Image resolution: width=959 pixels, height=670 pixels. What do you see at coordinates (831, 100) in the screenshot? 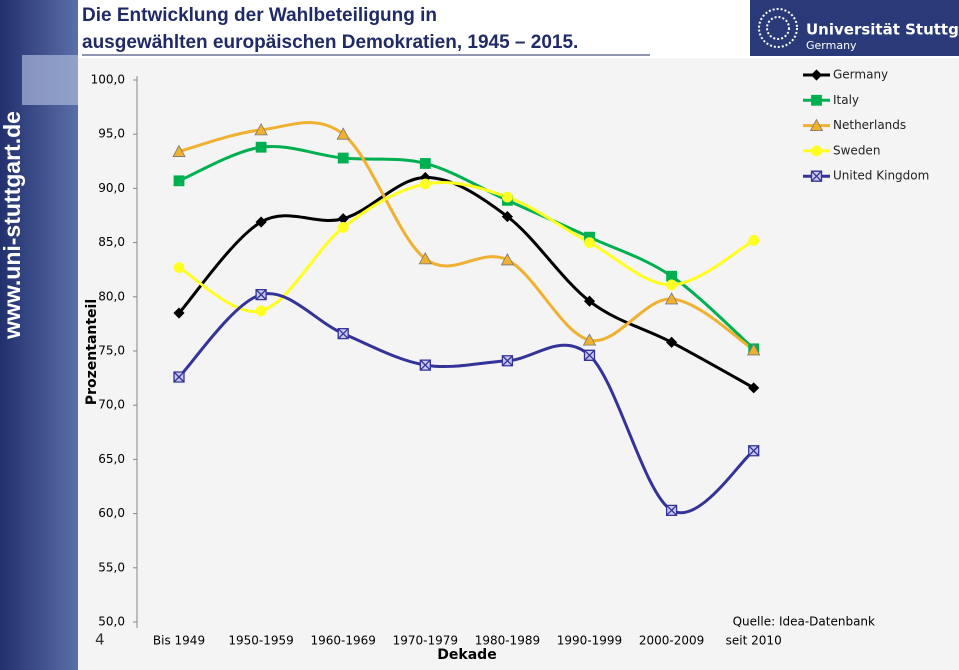
I see `legend-item: Italy` at bounding box center [831, 100].